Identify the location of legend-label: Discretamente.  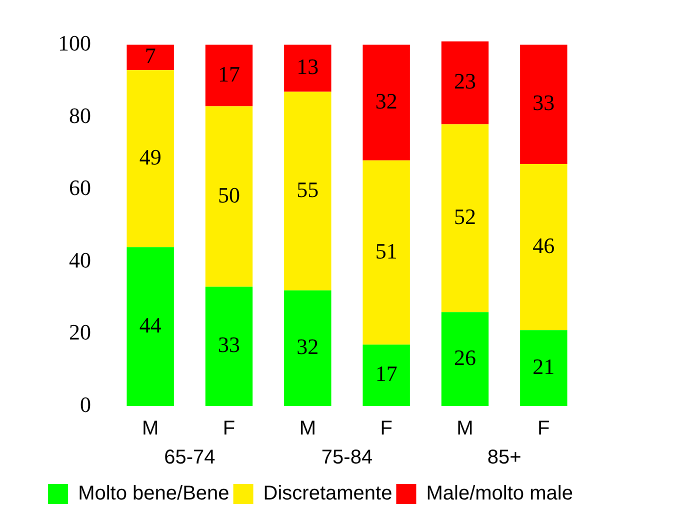
(327, 493).